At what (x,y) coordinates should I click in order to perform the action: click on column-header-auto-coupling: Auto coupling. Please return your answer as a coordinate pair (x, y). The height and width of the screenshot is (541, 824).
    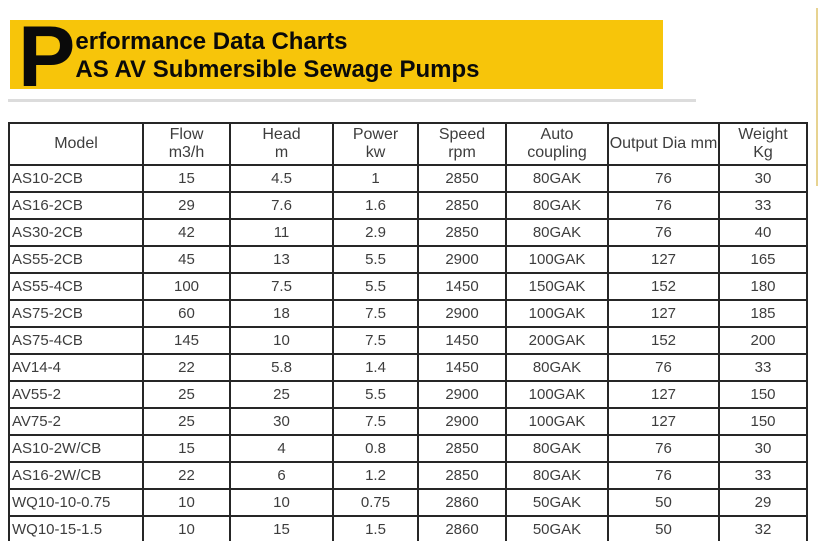
    Looking at the image, I should click on (557, 144).